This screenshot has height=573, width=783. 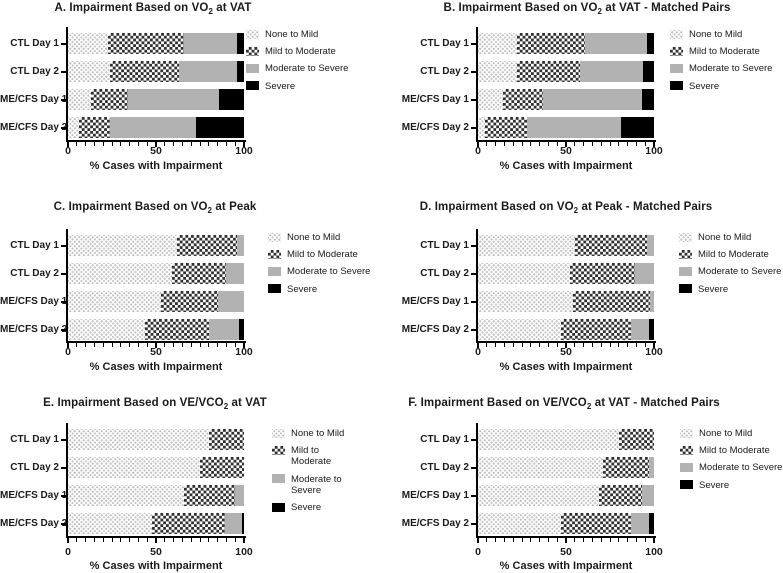 What do you see at coordinates (704, 86) in the screenshot?
I see `legend-label-severe: Severe` at bounding box center [704, 86].